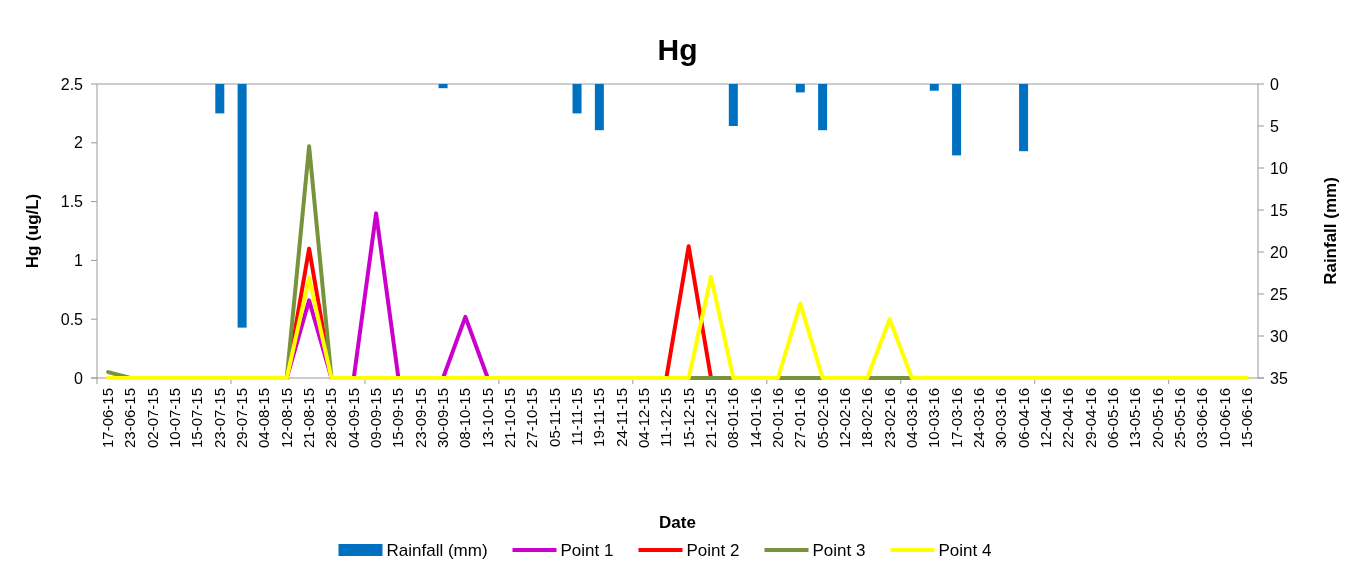 The height and width of the screenshot is (566, 1345). Describe the element at coordinates (1279, 336) in the screenshot. I see `y2-tick-label: 30` at that location.